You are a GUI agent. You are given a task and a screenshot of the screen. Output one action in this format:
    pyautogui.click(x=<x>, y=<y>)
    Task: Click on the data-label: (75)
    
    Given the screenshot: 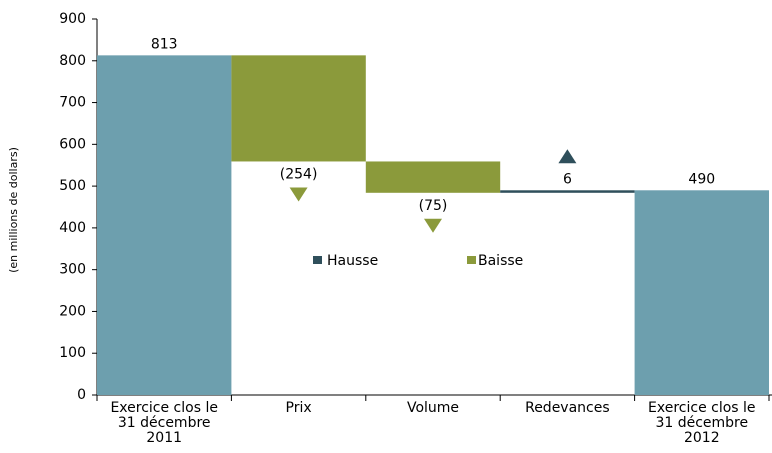 What is the action you would take?
    pyautogui.click(x=433, y=206)
    